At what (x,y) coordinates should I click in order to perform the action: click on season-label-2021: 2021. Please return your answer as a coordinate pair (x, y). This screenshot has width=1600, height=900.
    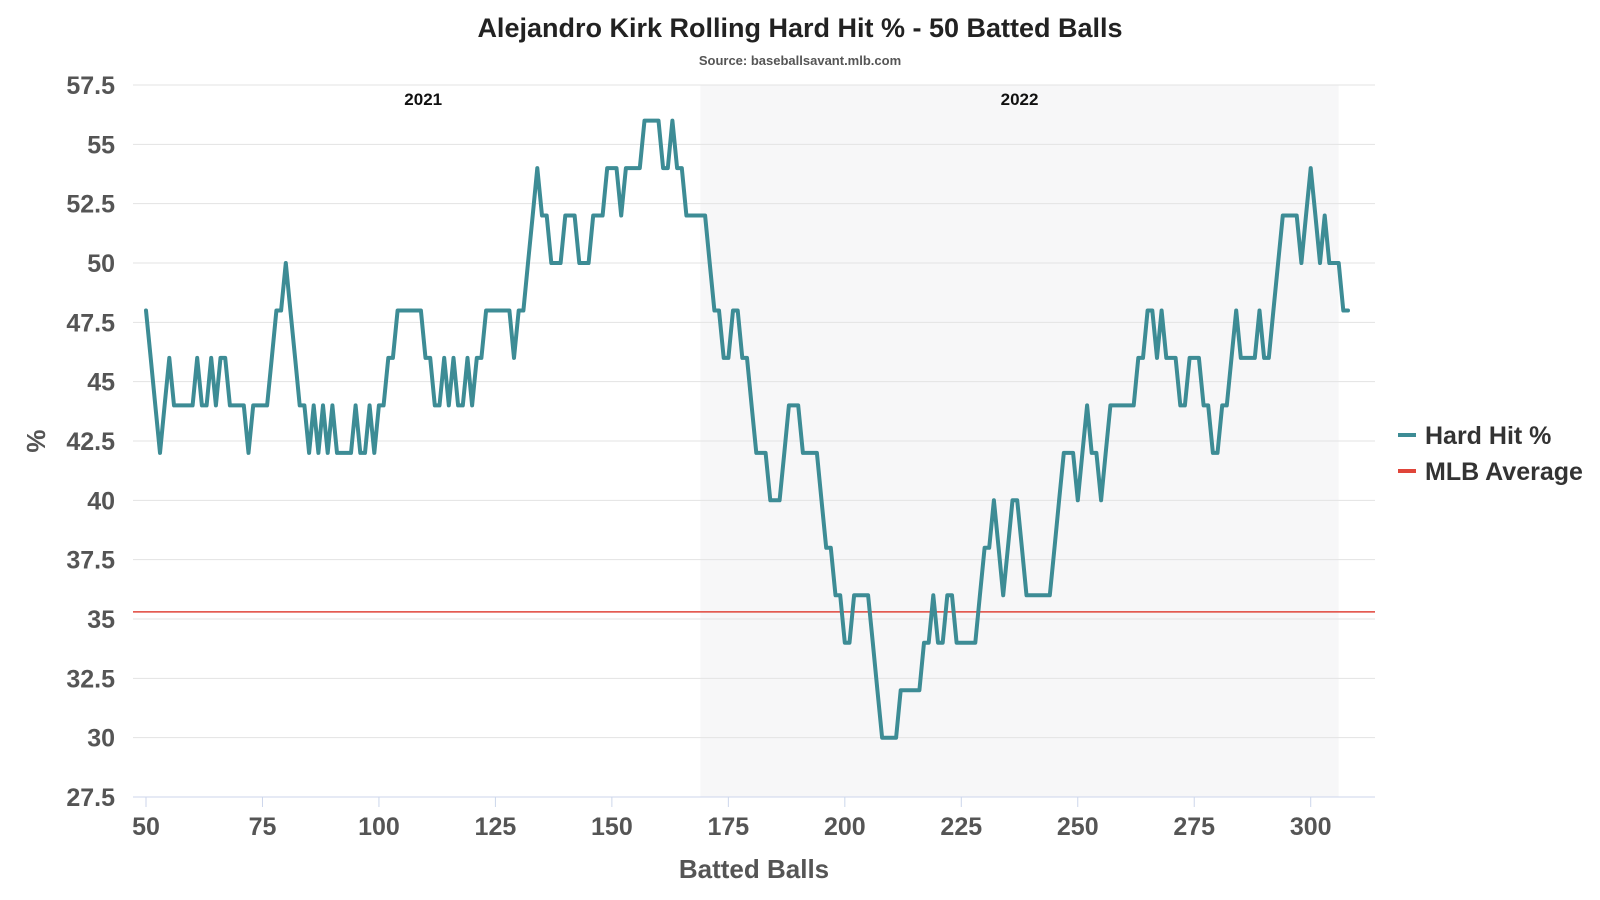
    Looking at the image, I should click on (423, 99).